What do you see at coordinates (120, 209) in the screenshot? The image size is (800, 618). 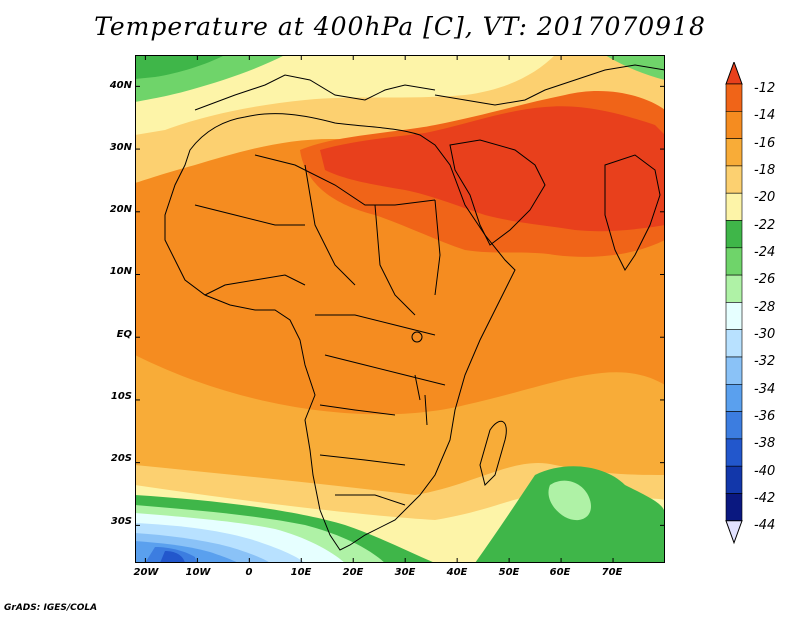 I see `lat-label: 20N` at bounding box center [120, 209].